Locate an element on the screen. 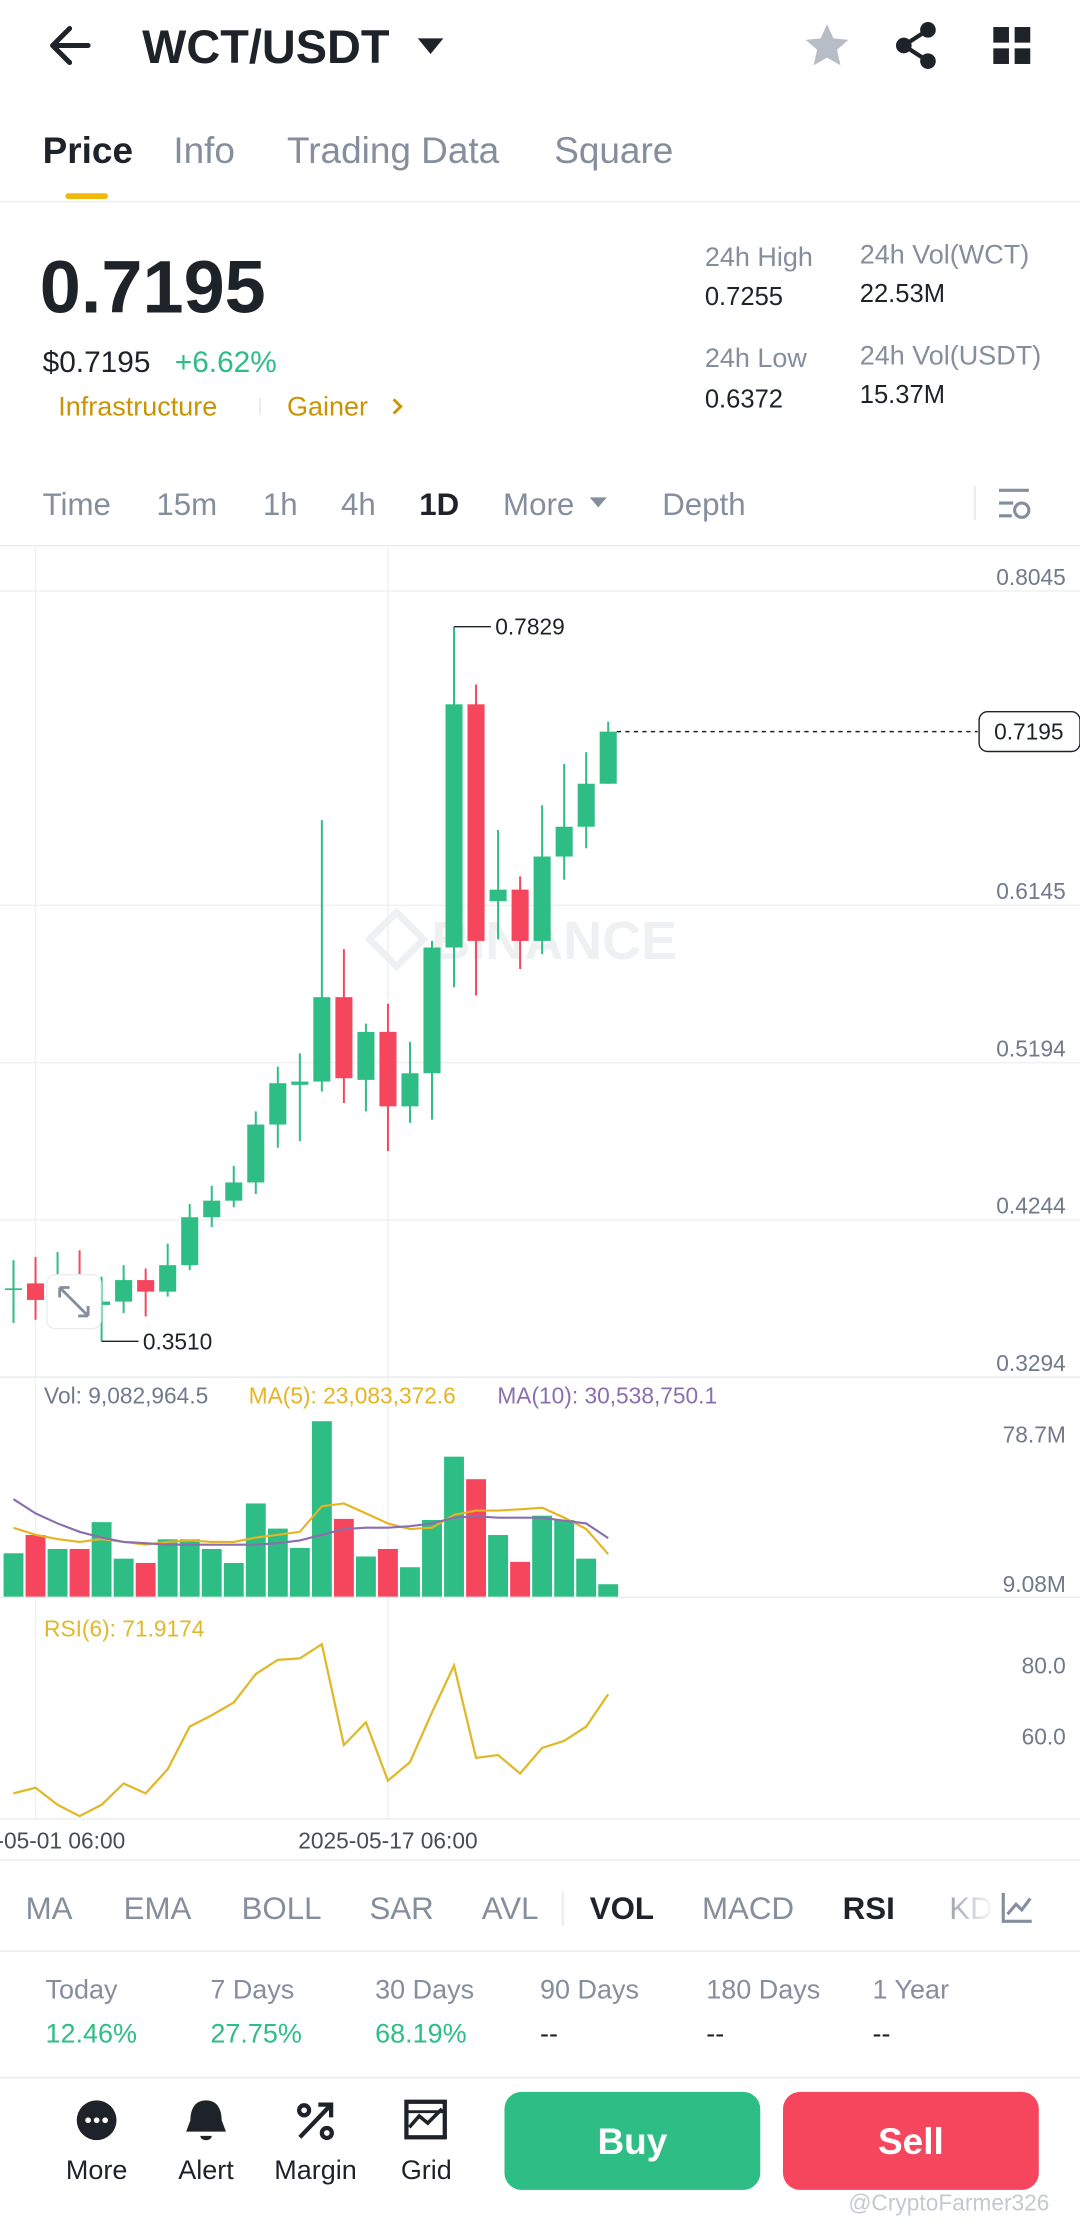 The width and height of the screenshot is (1080, 2225). margin-arrow is located at coordinates (316, 2120).